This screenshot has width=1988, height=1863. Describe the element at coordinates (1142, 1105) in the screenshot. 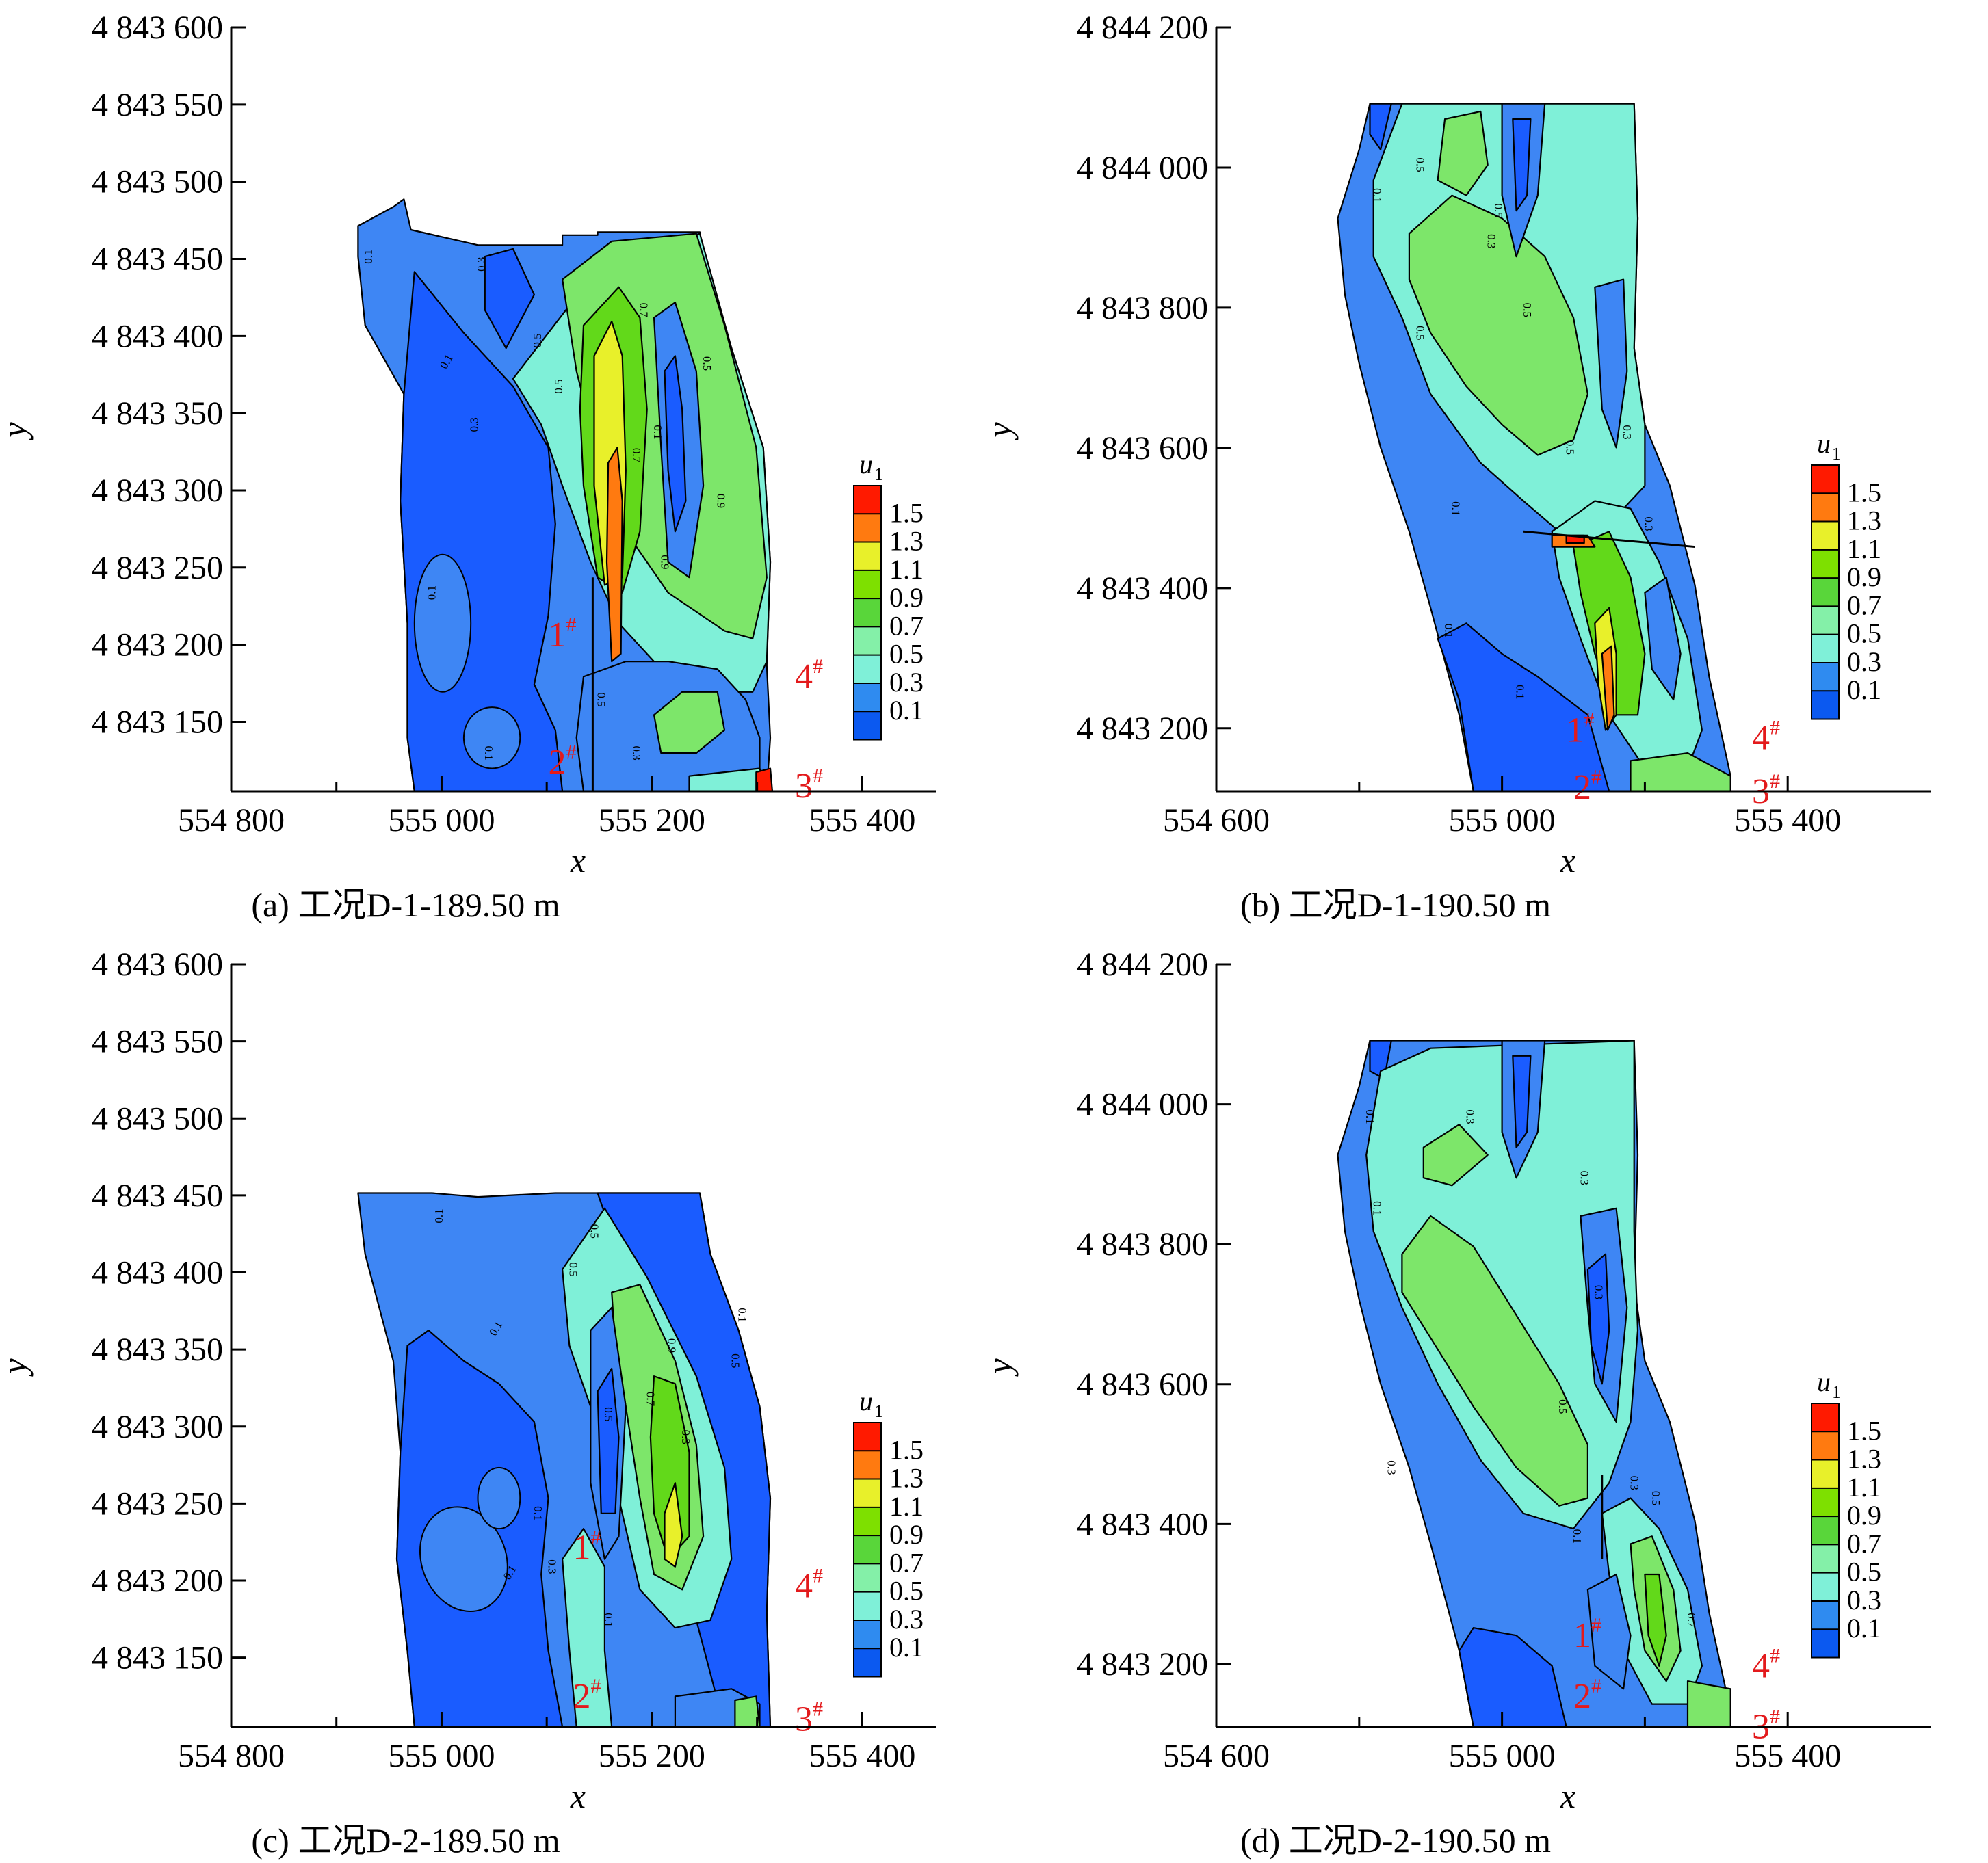

I see `y-tick-label: 4 844 000` at that location.